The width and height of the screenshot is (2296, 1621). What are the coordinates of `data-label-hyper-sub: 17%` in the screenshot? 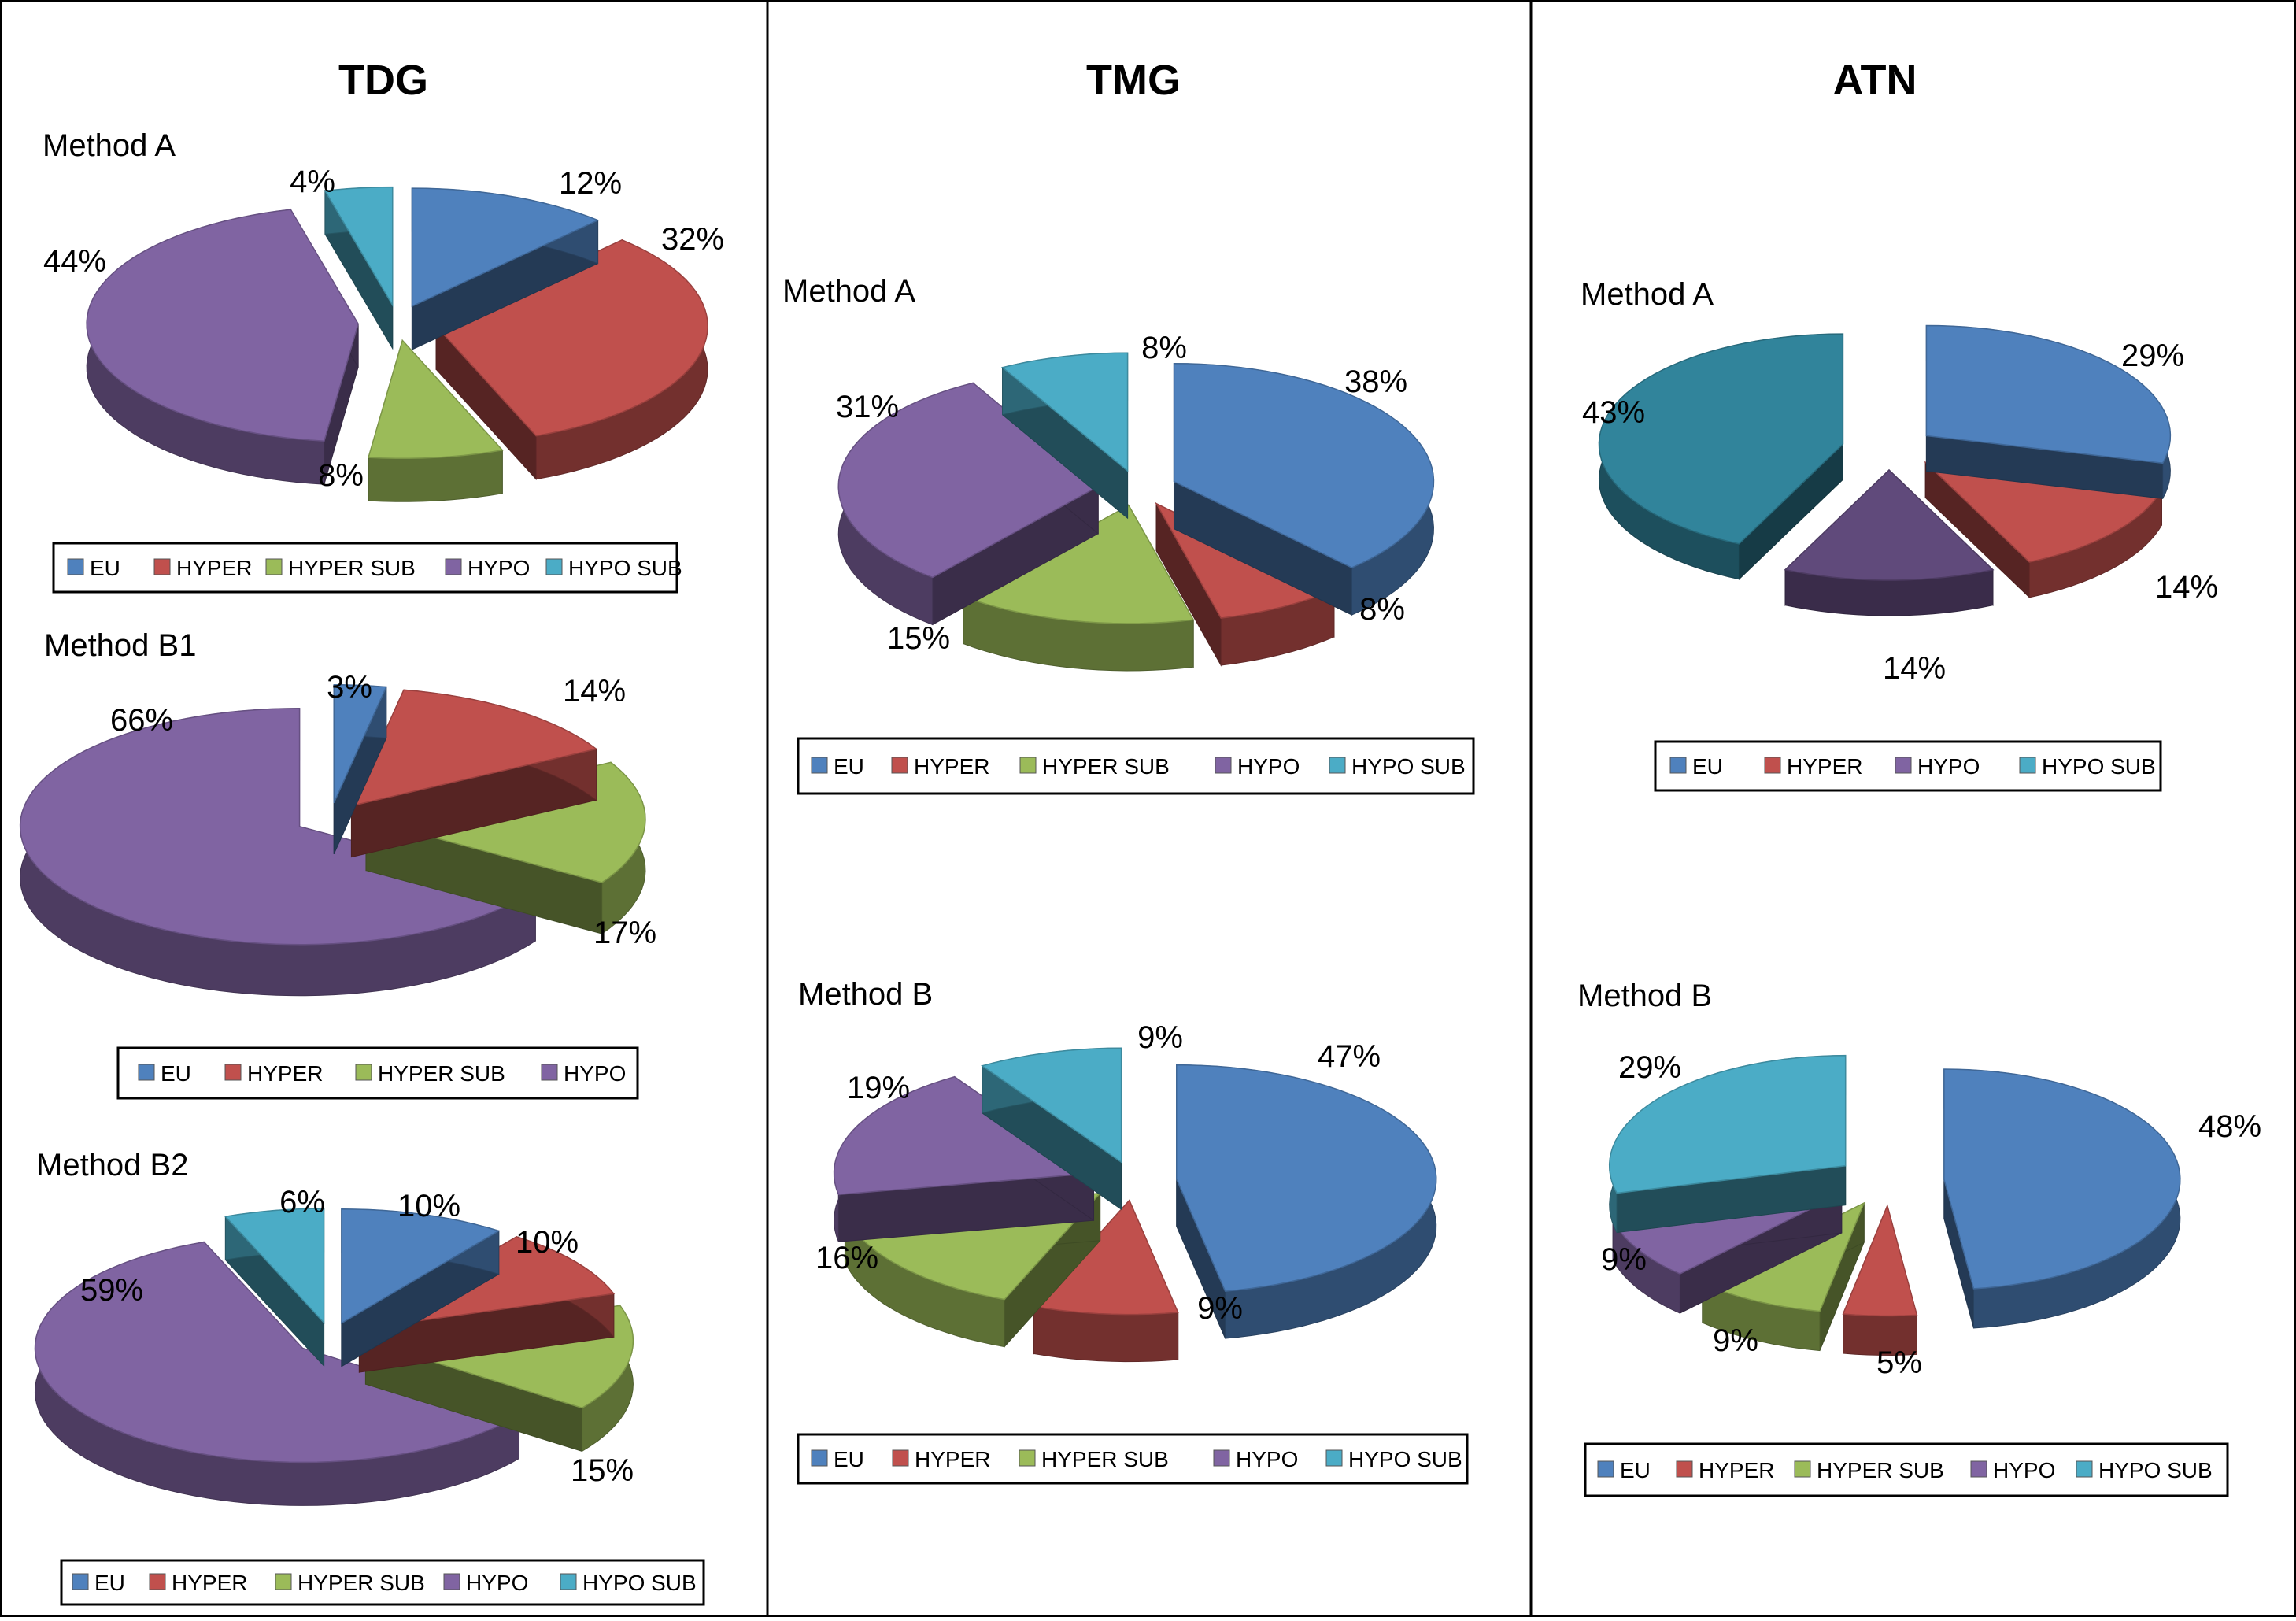 It's located at (624, 933).